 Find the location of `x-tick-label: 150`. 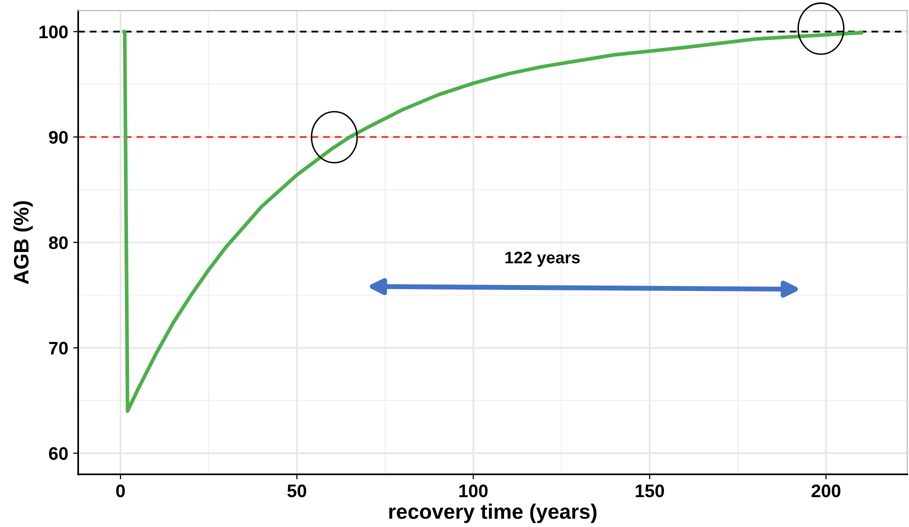

x-tick-label: 150 is located at coordinates (650, 491).